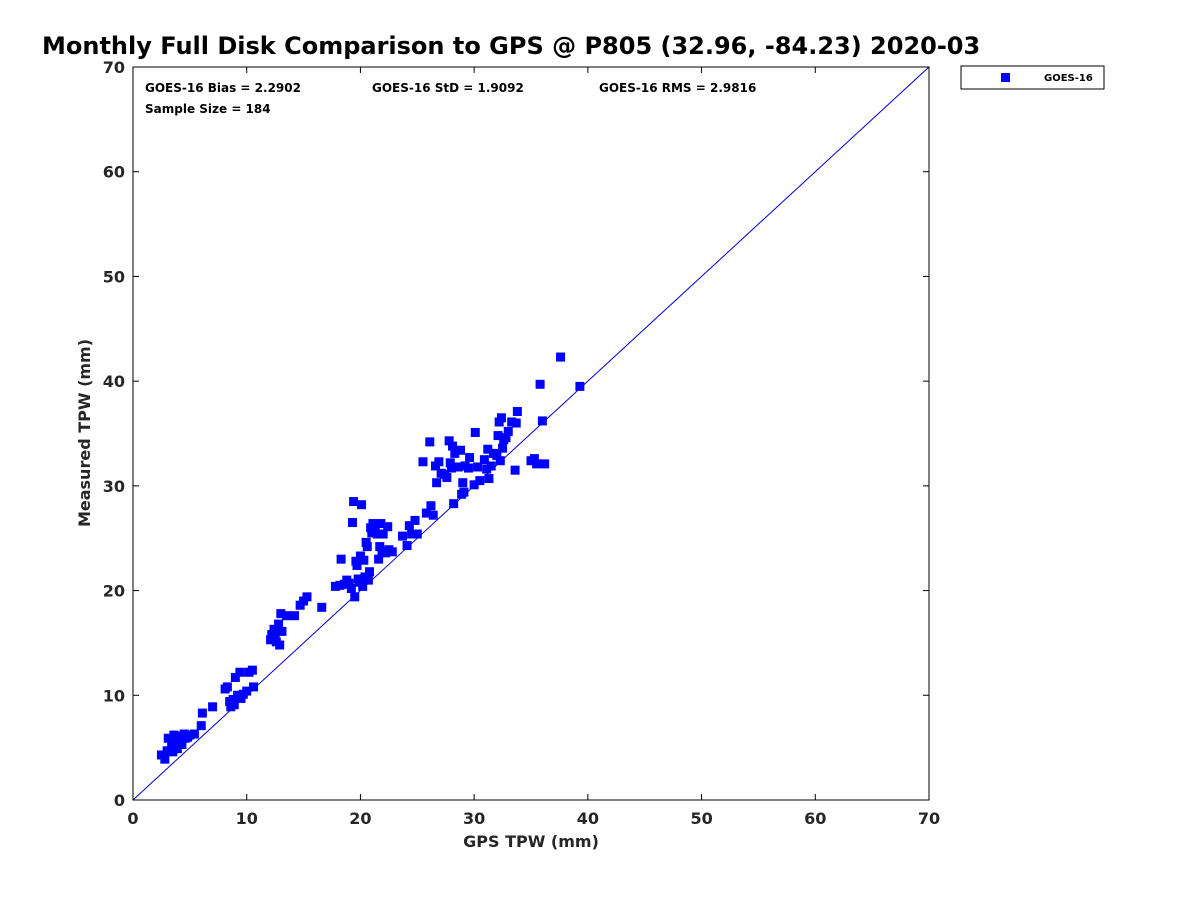 The image size is (1200, 900). I want to click on stat-sample-size: Sample Size = 184, so click(208, 109).